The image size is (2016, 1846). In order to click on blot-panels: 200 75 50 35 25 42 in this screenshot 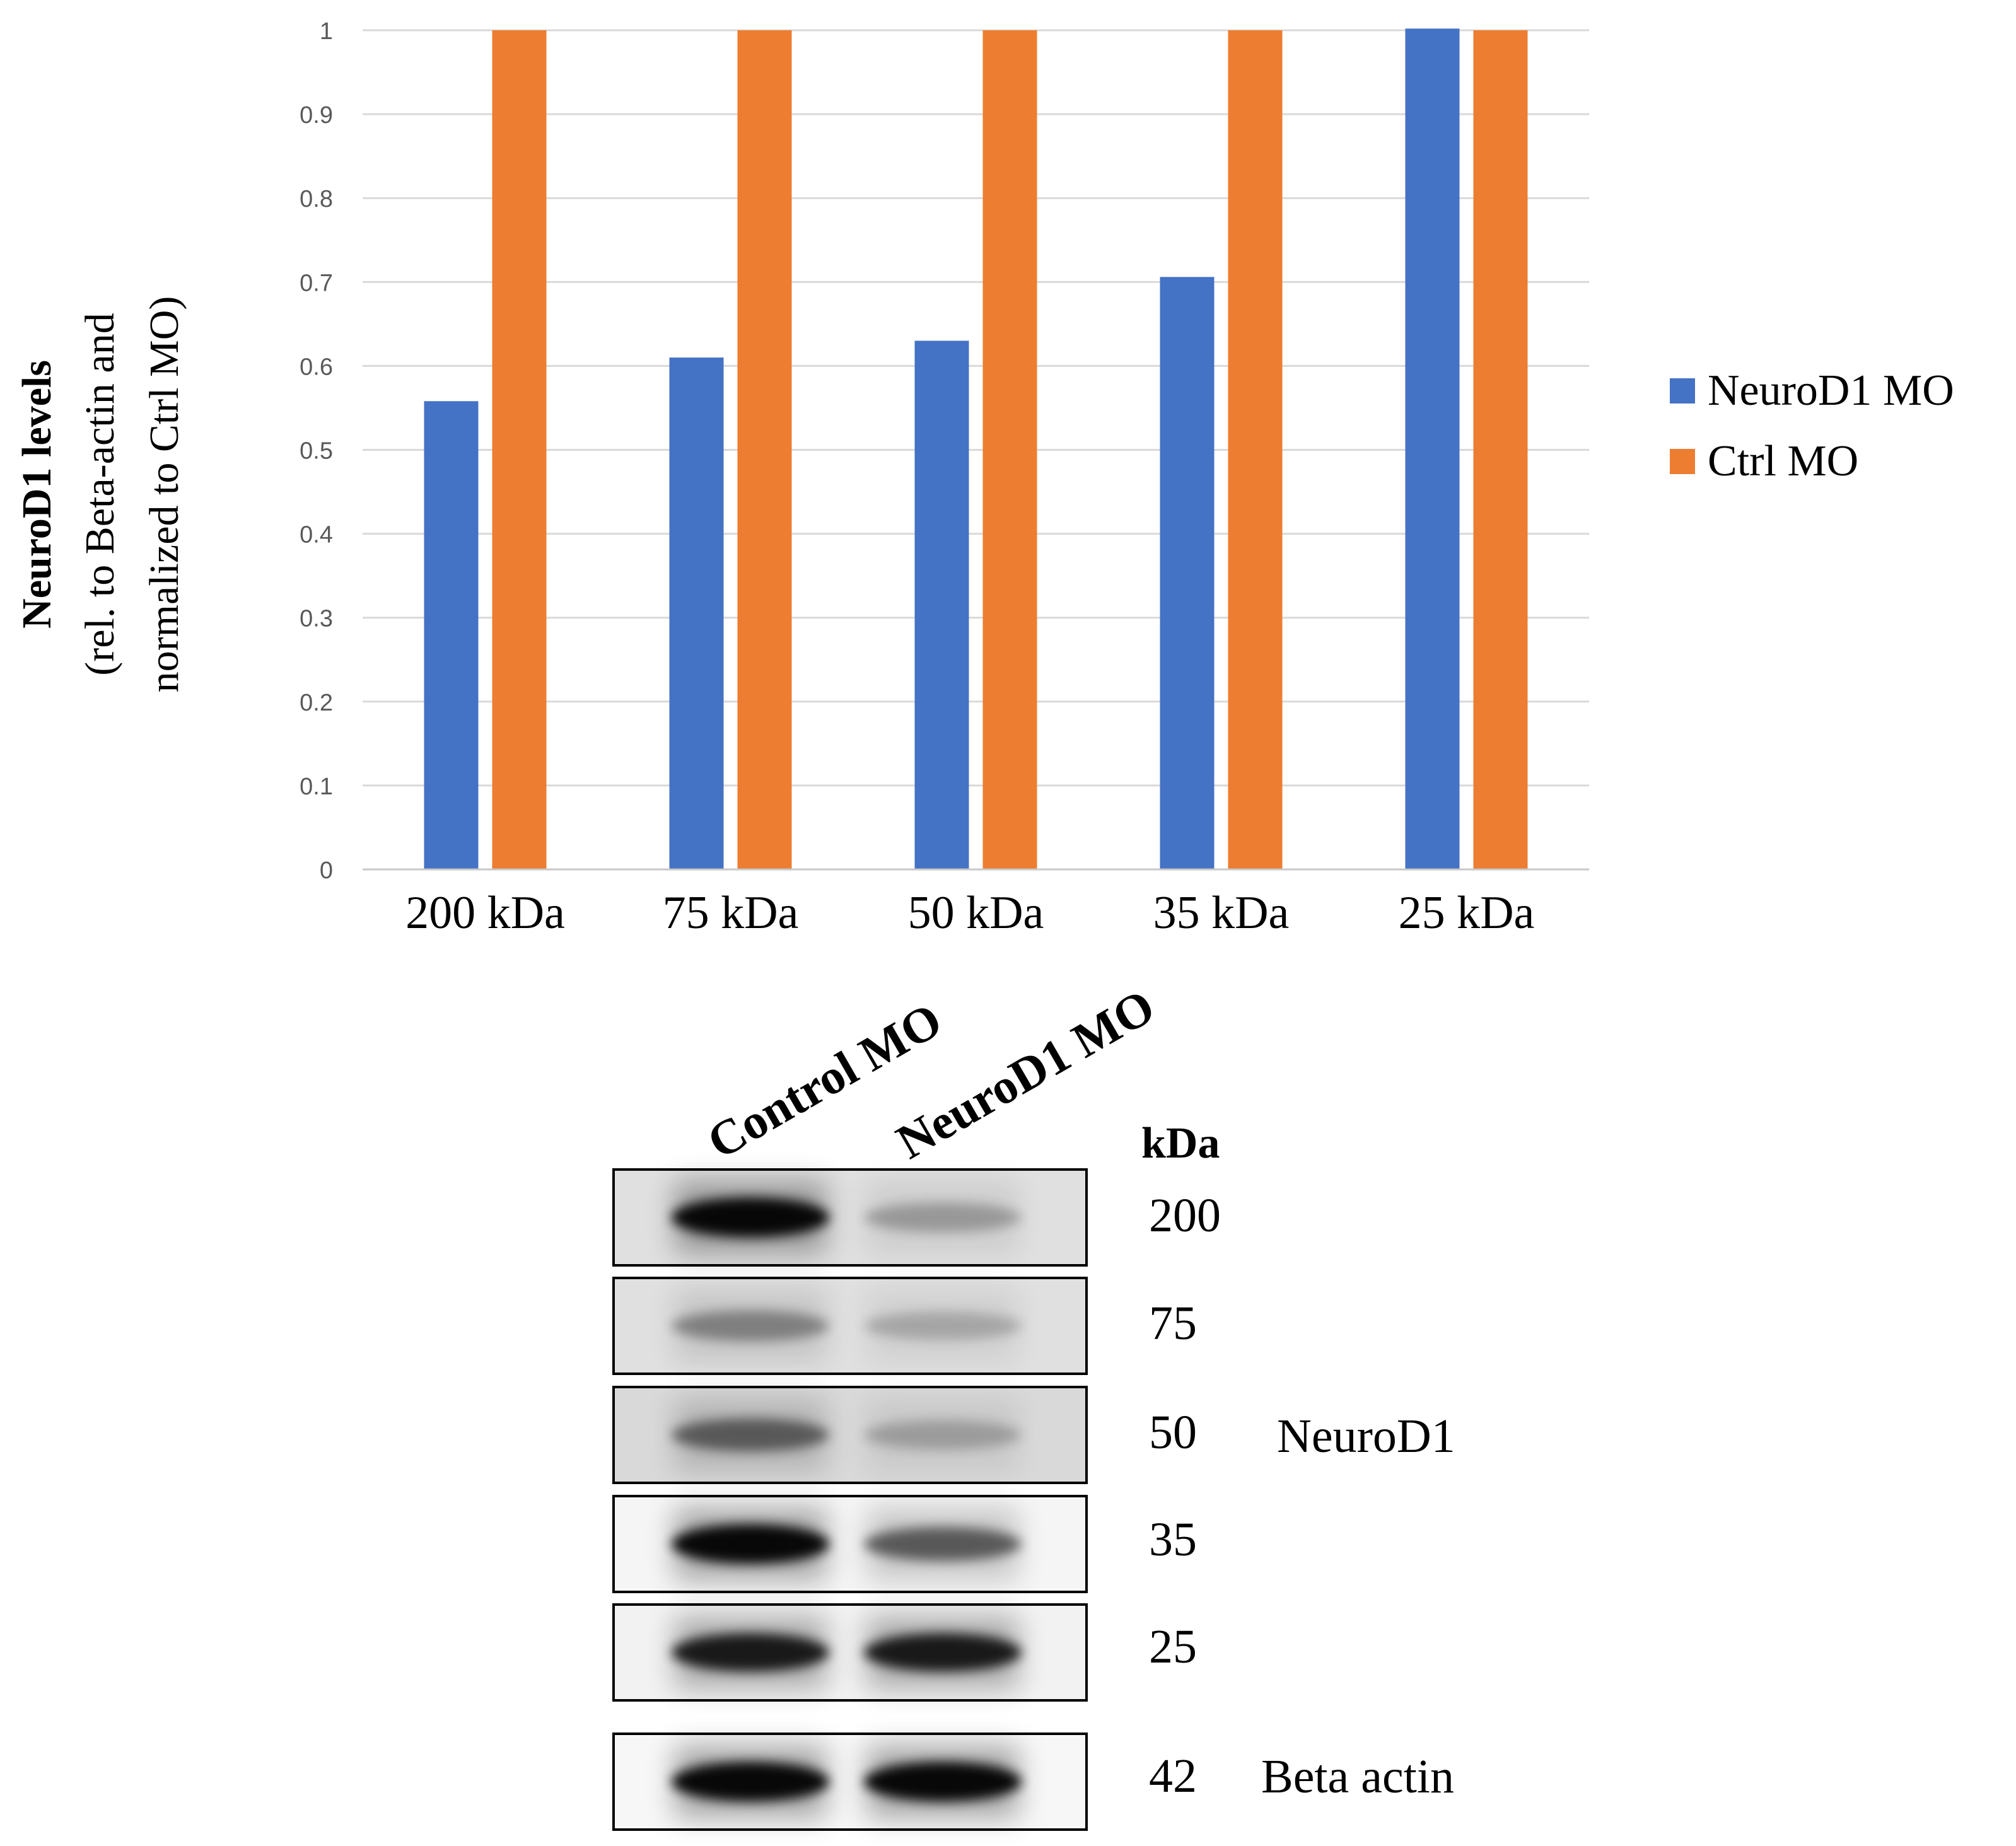, I will do `click(917, 1499)`.